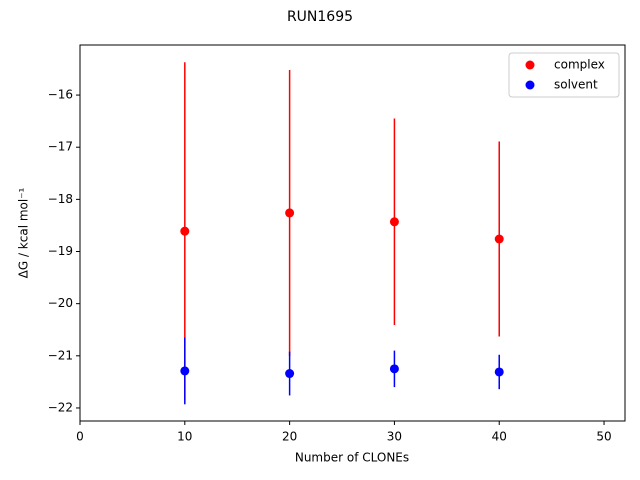 This screenshot has width=640, height=480. I want to click on x-tick-label: 40, so click(499, 437).